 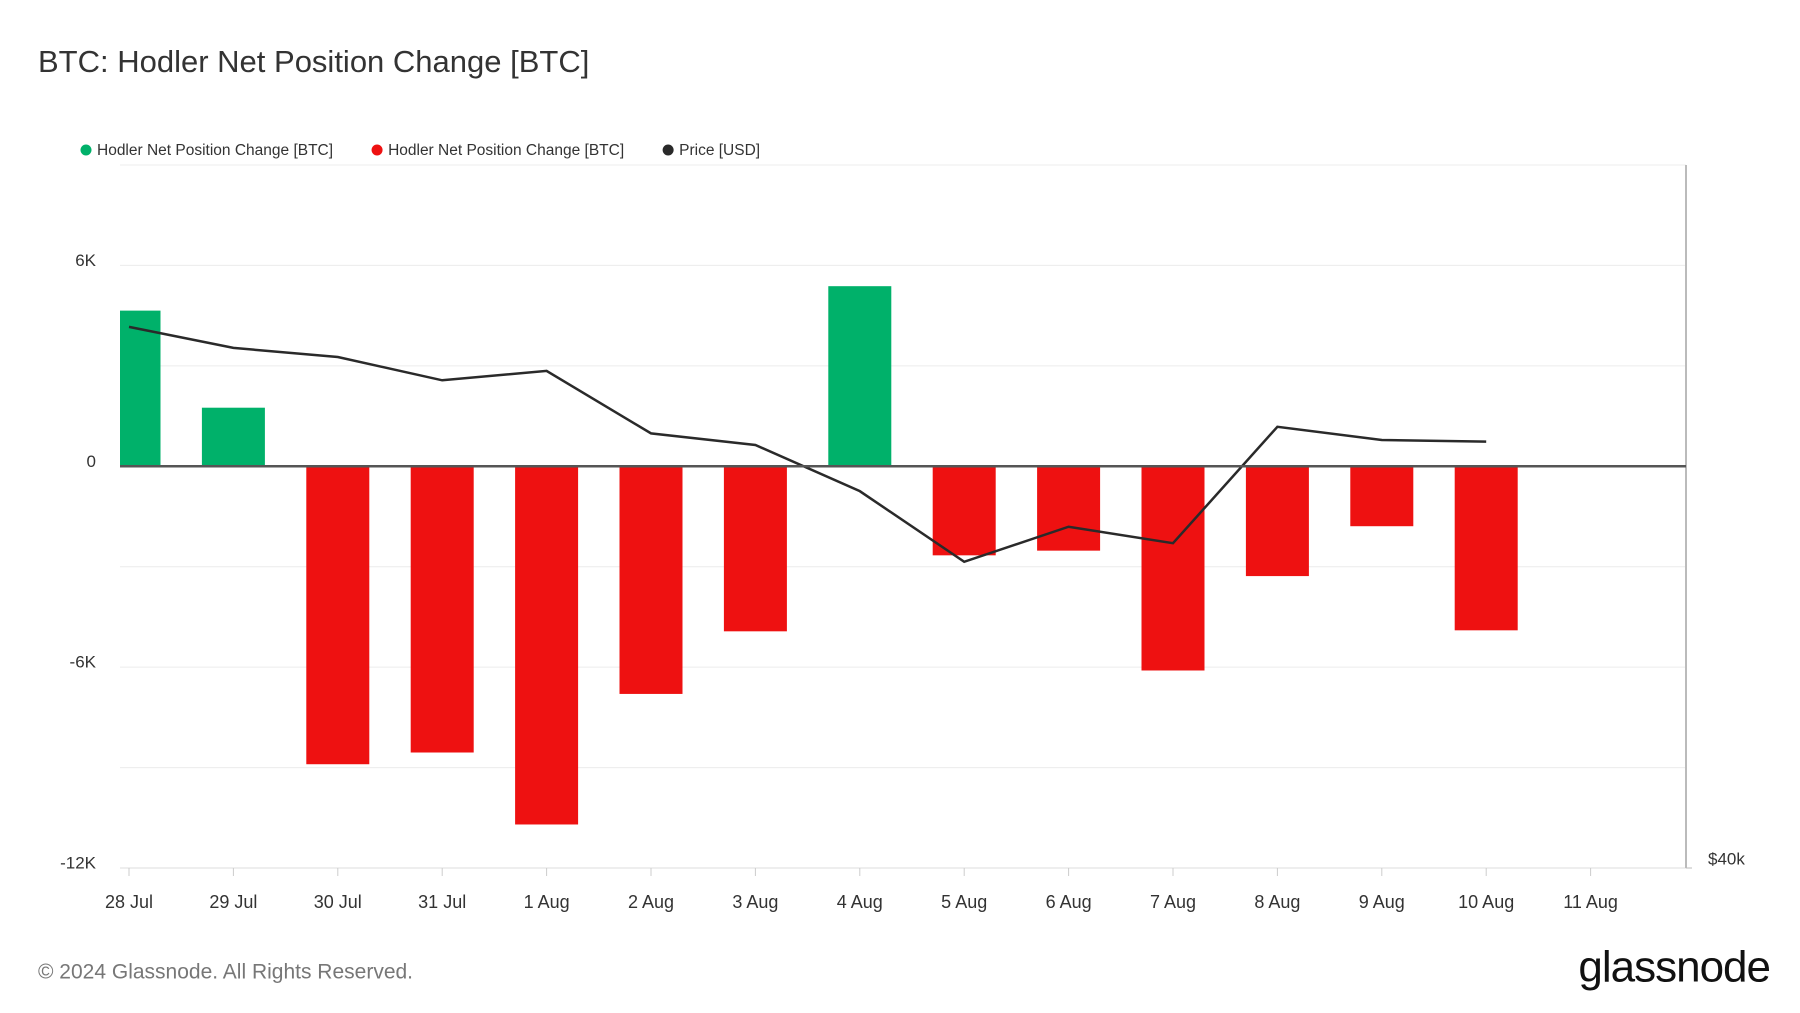 What do you see at coordinates (651, 902) in the screenshot?
I see `x-tick-label: 2 Aug` at bounding box center [651, 902].